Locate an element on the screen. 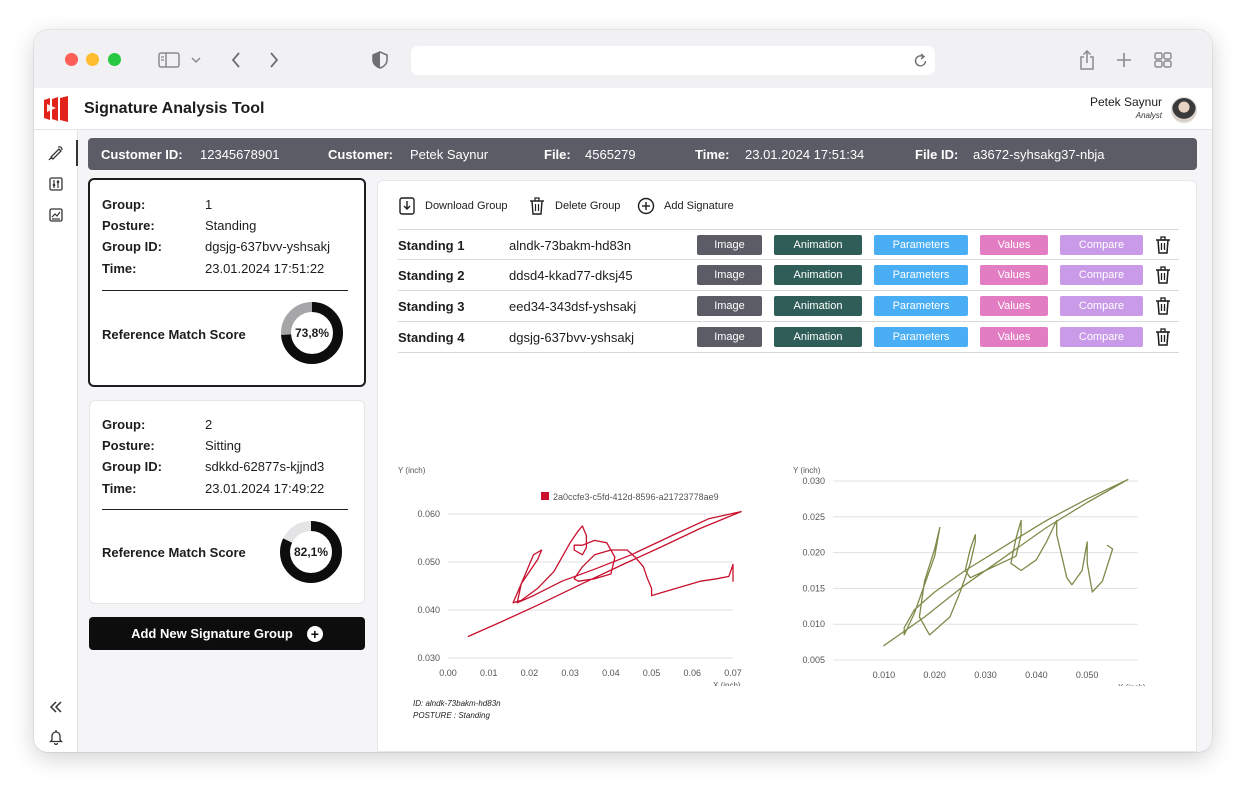 This screenshot has height=790, width=1246. report-icon is located at coordinates (56, 215).